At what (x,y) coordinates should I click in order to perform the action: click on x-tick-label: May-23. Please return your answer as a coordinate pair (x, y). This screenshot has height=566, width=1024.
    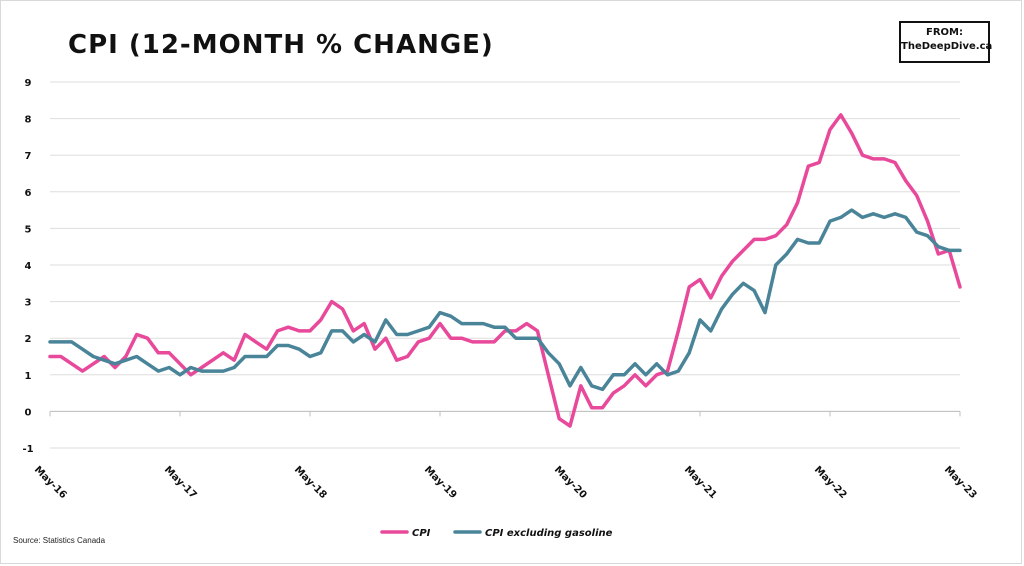
    Looking at the image, I should click on (960, 482).